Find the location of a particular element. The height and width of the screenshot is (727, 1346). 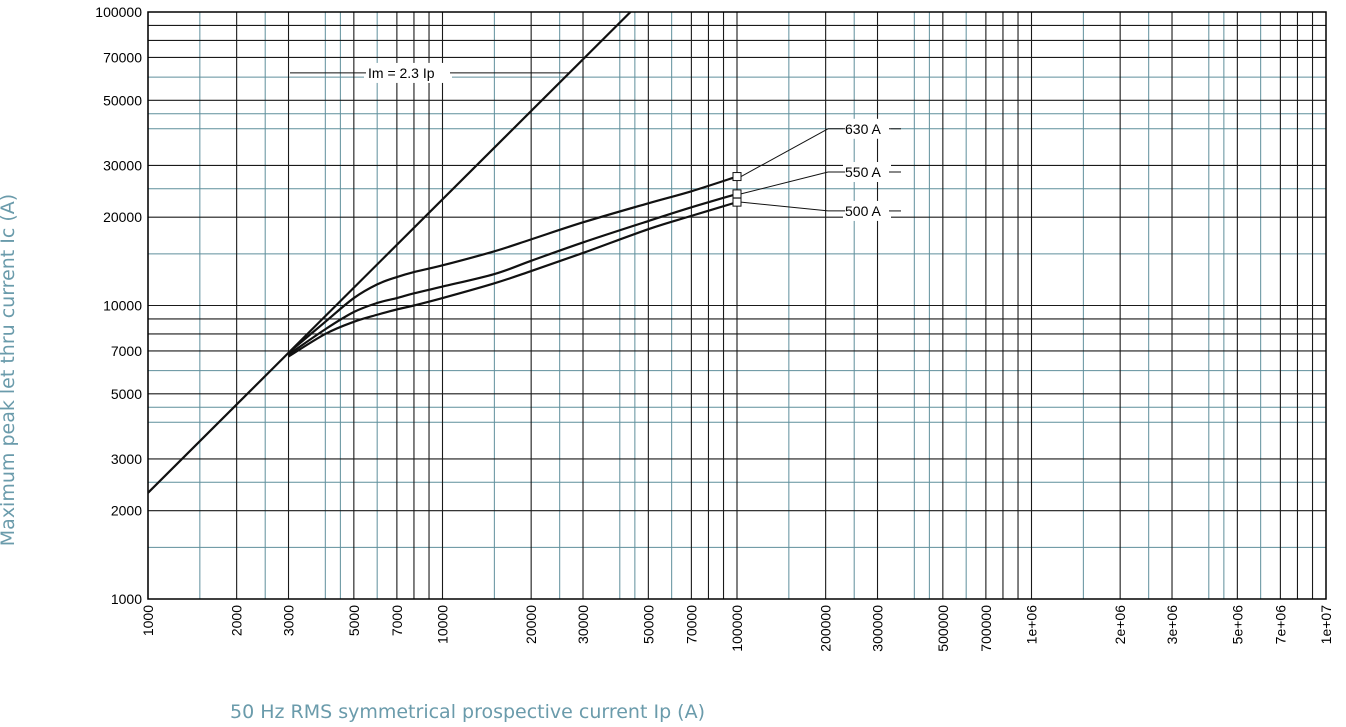

x-tick-label: 1e+07 is located at coordinates (1326, 625).